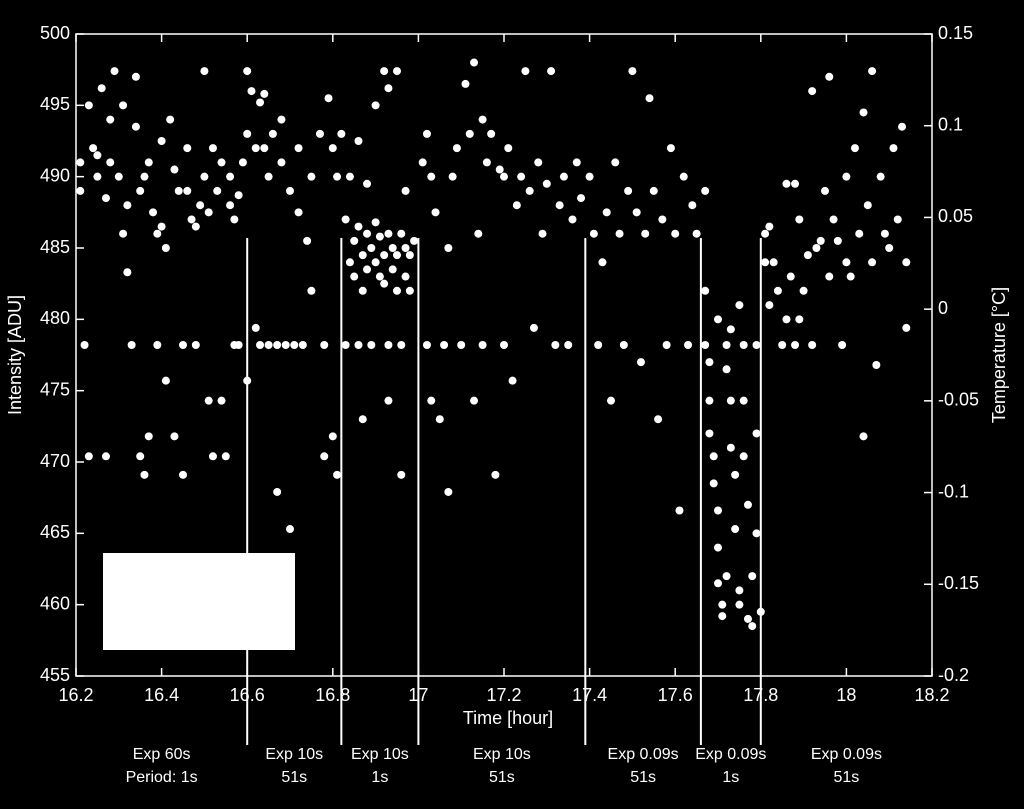  Describe the element at coordinates (161, 695) in the screenshot. I see `x-tick-label: 16.4` at that location.